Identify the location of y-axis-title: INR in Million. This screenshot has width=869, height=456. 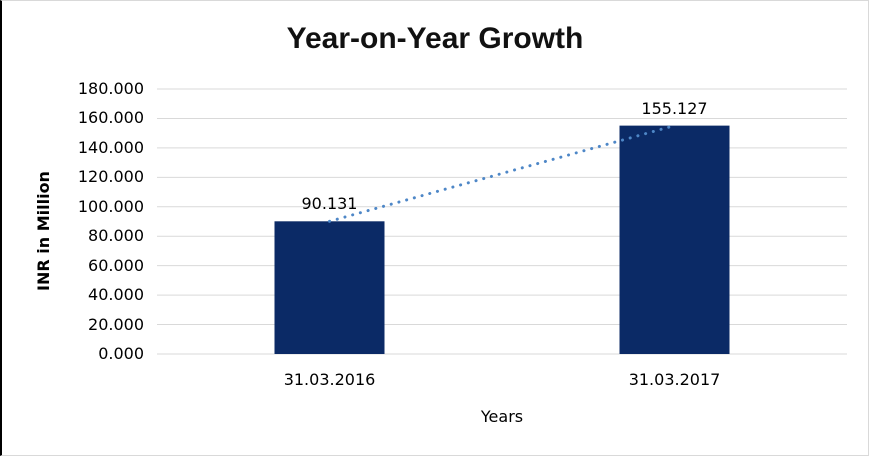
(43, 231).